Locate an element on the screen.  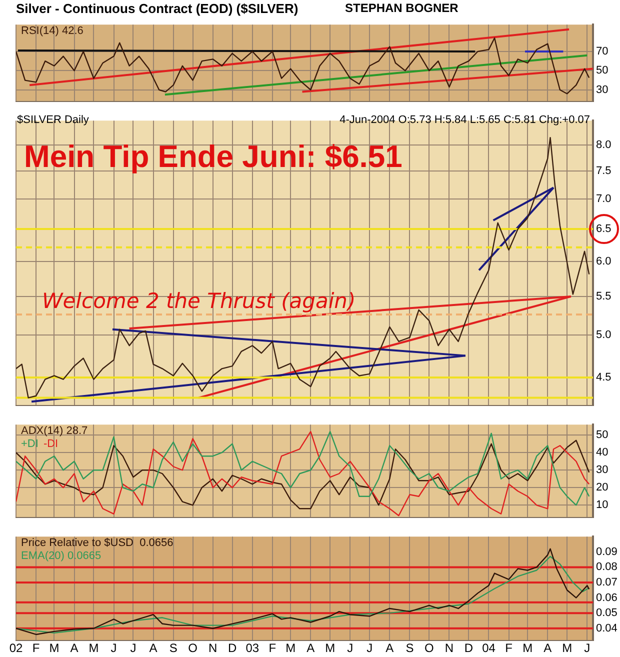
y-tick-label: 4.5 is located at coordinates (604, 378).